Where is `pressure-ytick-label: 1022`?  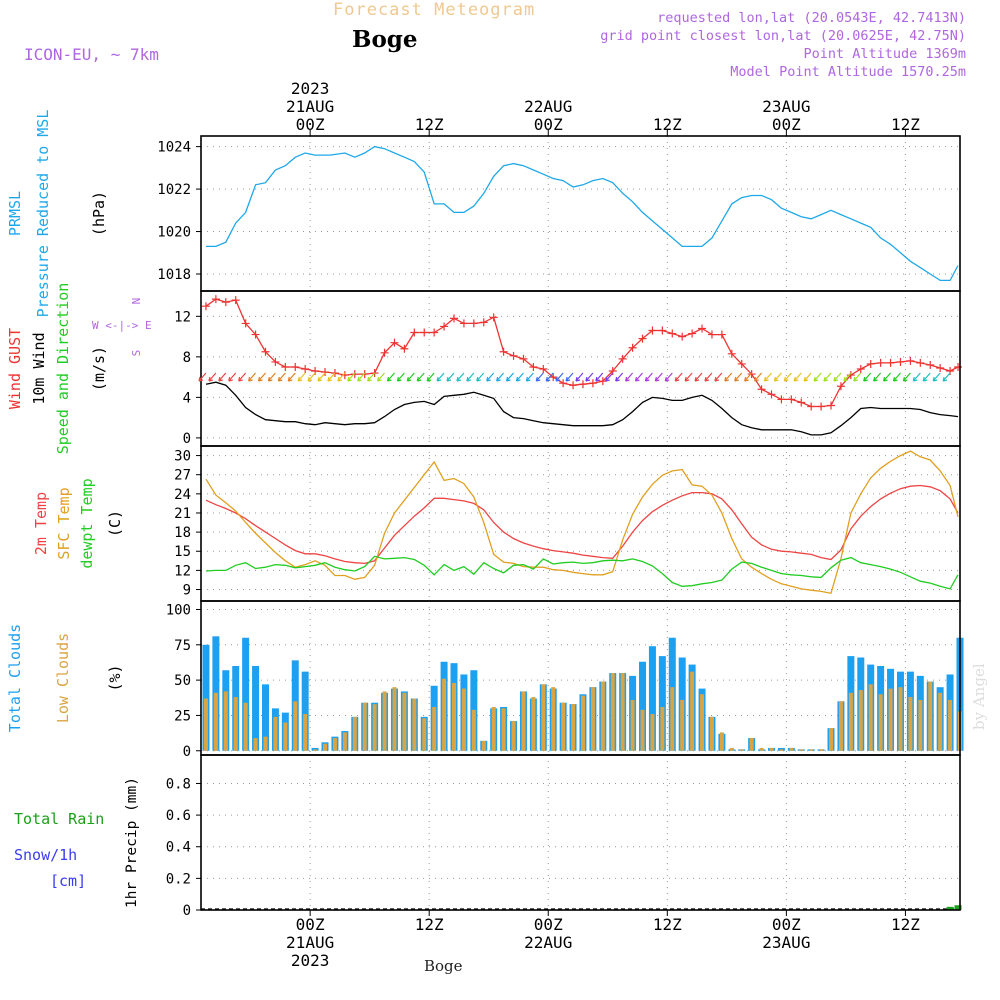 pressure-ytick-label: 1022 is located at coordinates (174, 190).